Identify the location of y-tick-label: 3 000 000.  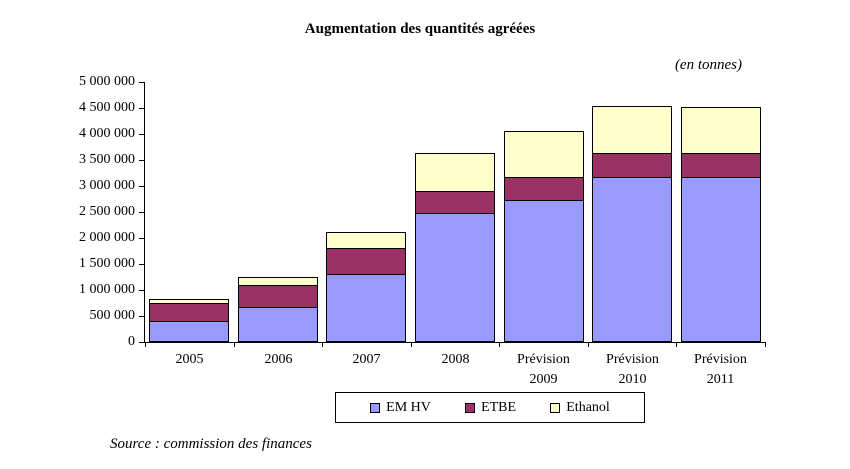
(107, 185).